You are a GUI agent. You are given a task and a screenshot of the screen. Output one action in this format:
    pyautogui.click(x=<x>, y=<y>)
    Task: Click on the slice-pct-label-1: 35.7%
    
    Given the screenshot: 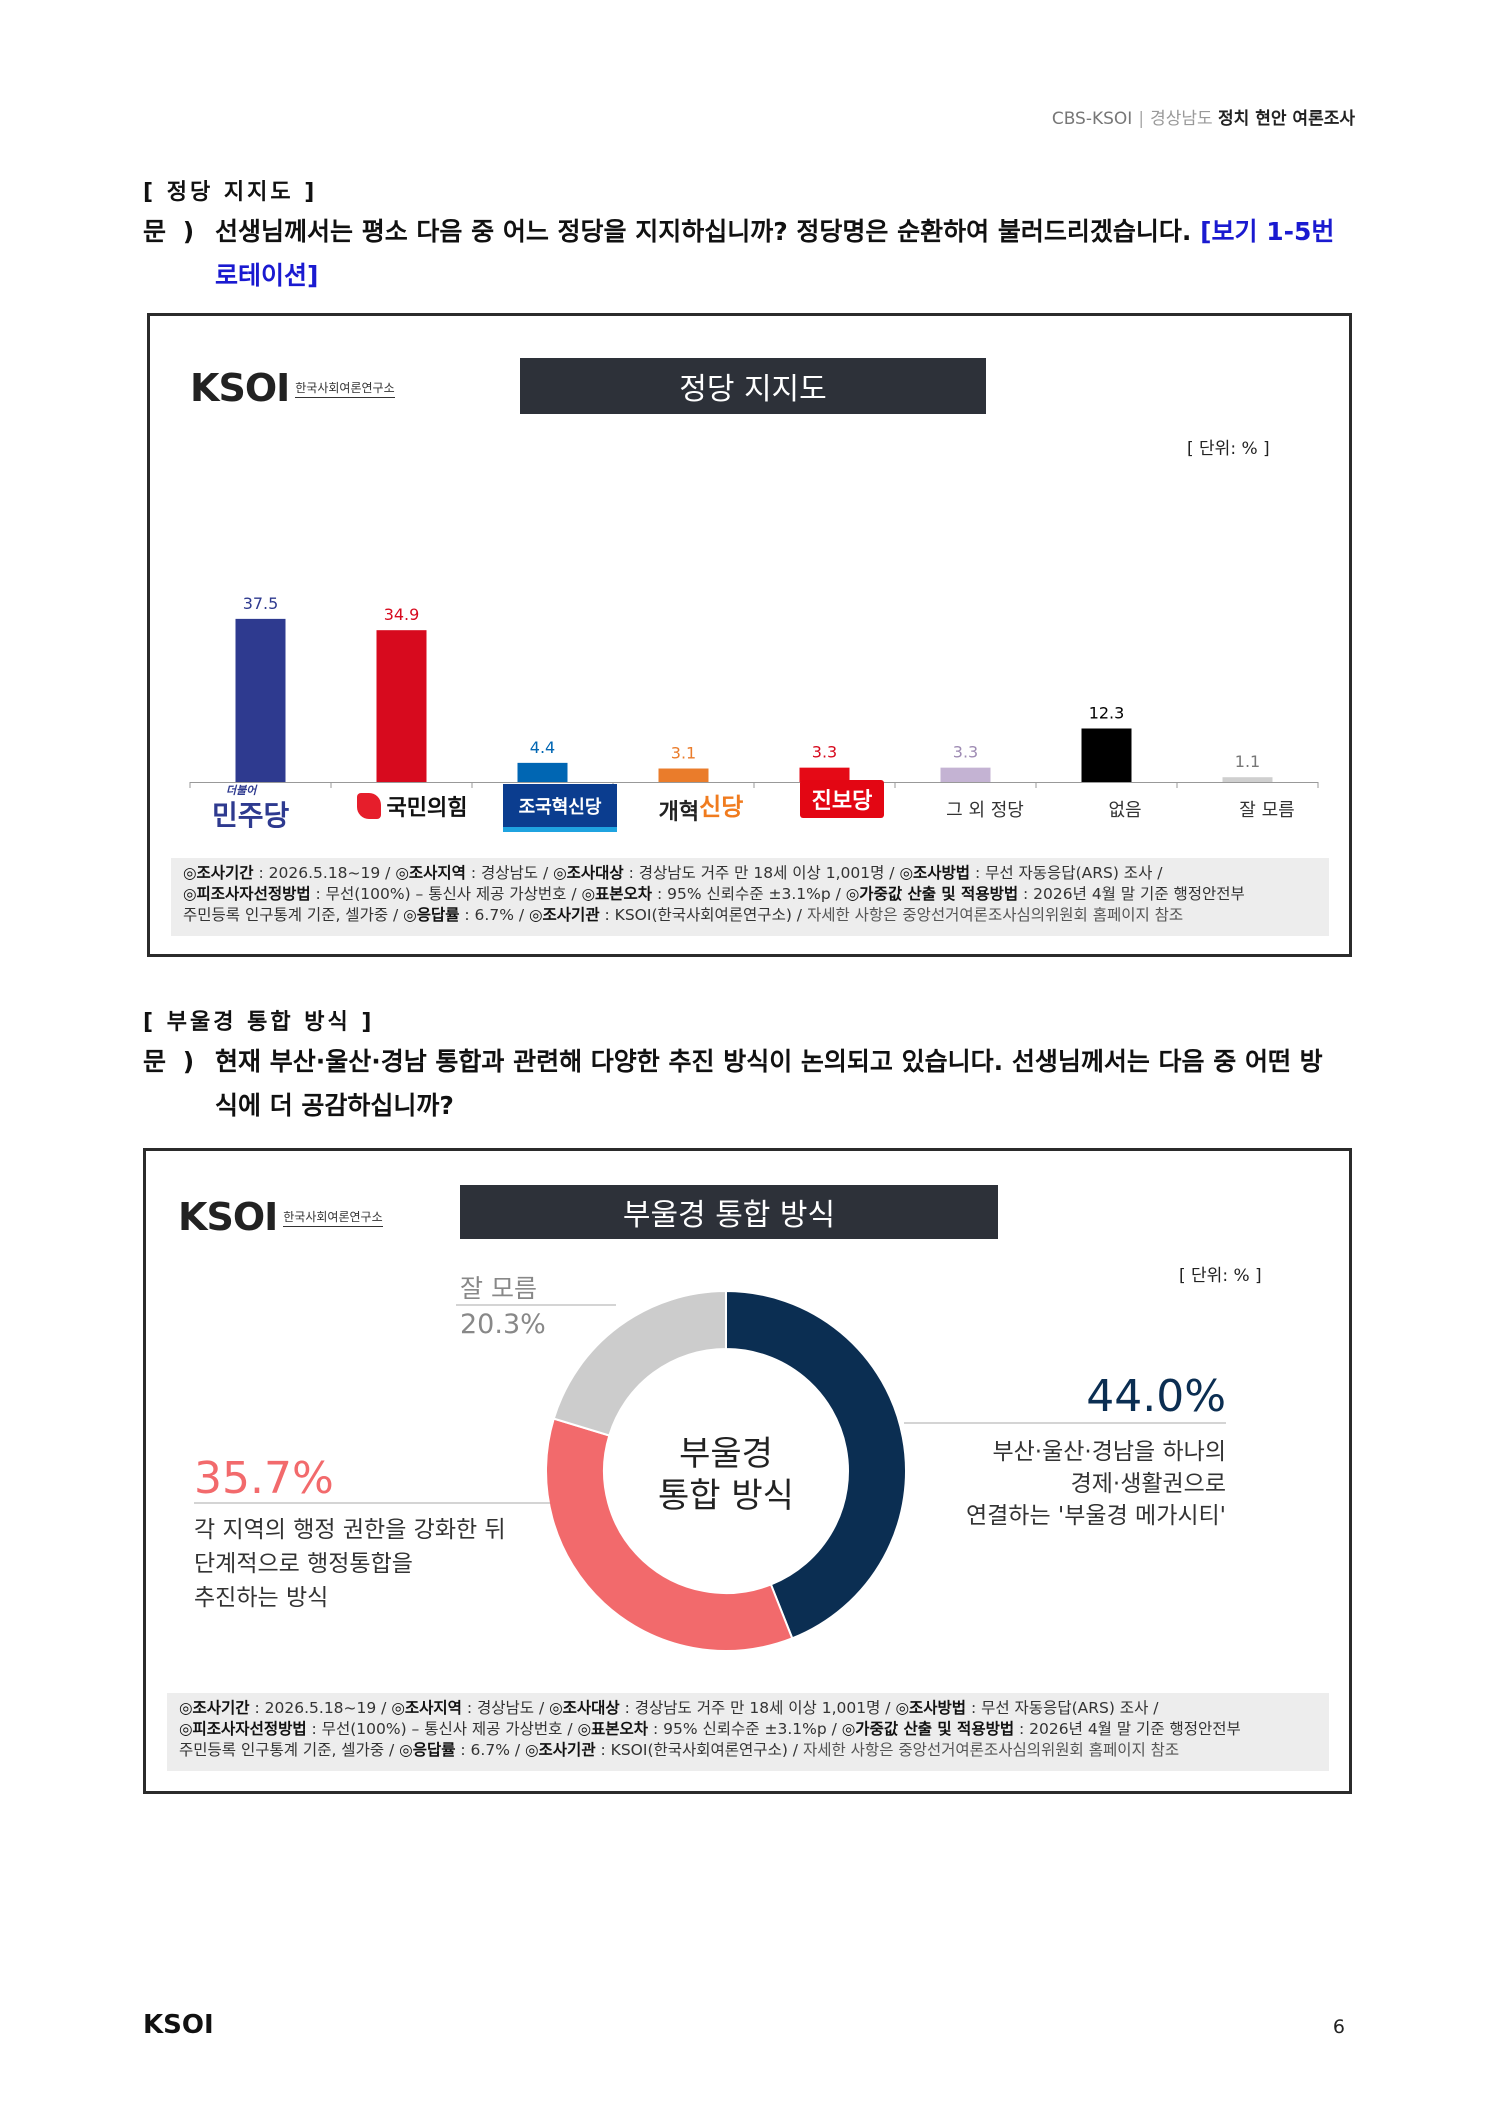 What is the action you would take?
    pyautogui.click(x=264, y=1478)
    